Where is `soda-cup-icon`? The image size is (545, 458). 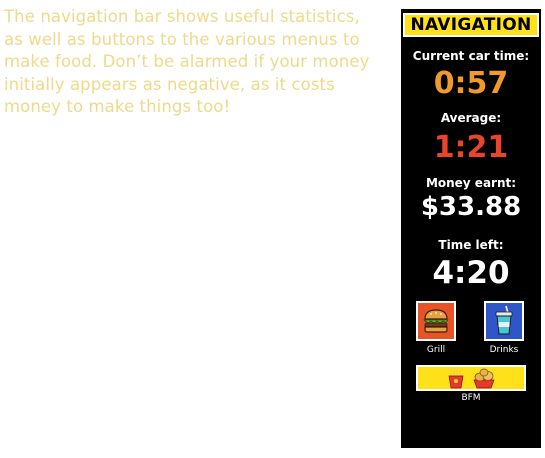 soda-cup-icon is located at coordinates (504, 320).